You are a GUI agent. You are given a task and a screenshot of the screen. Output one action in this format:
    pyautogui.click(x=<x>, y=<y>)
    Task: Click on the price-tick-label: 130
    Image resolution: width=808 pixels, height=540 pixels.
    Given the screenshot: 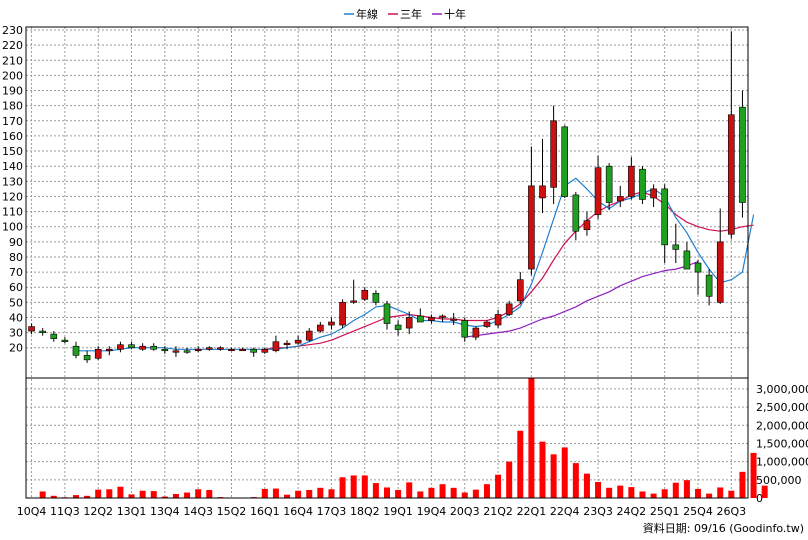 What is the action you would take?
    pyautogui.click(x=12, y=181)
    